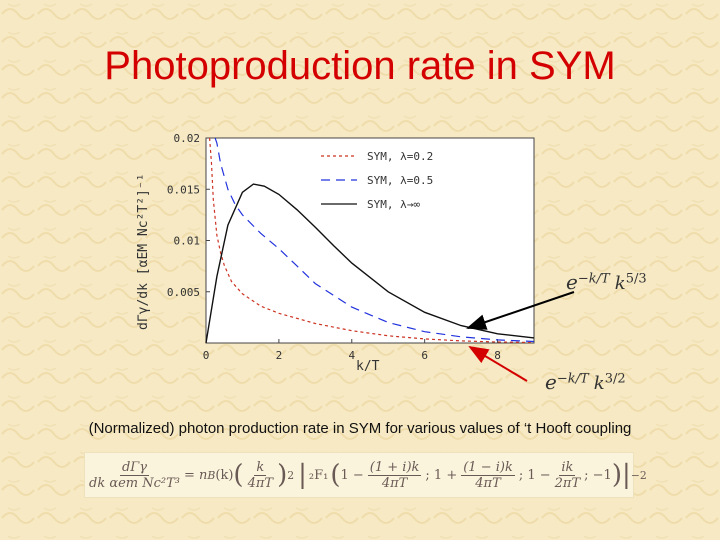  I want to click on arrow-upper, so click(520, 310).